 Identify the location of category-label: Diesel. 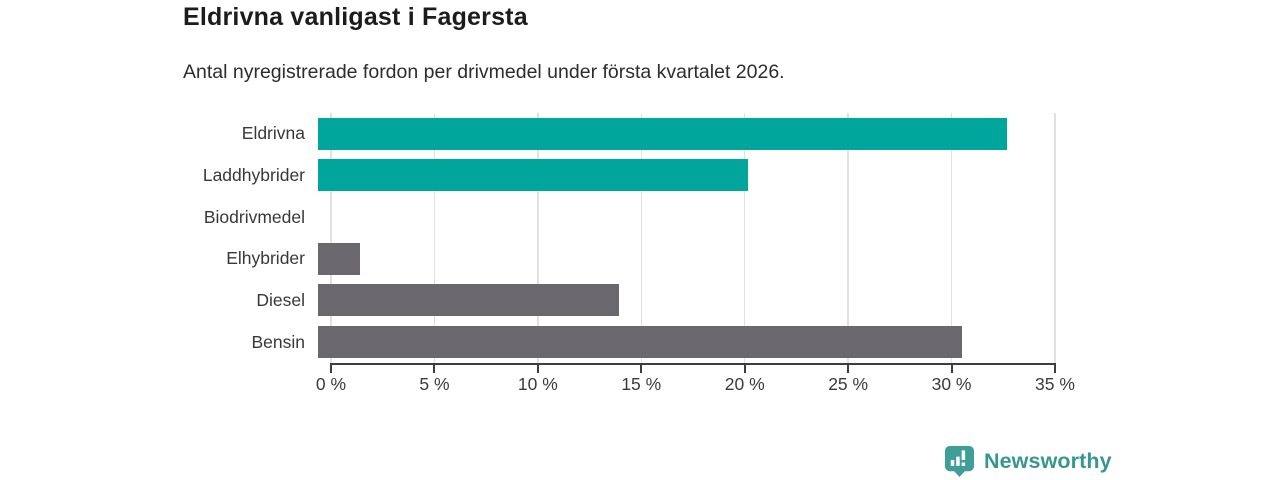
(280, 299).